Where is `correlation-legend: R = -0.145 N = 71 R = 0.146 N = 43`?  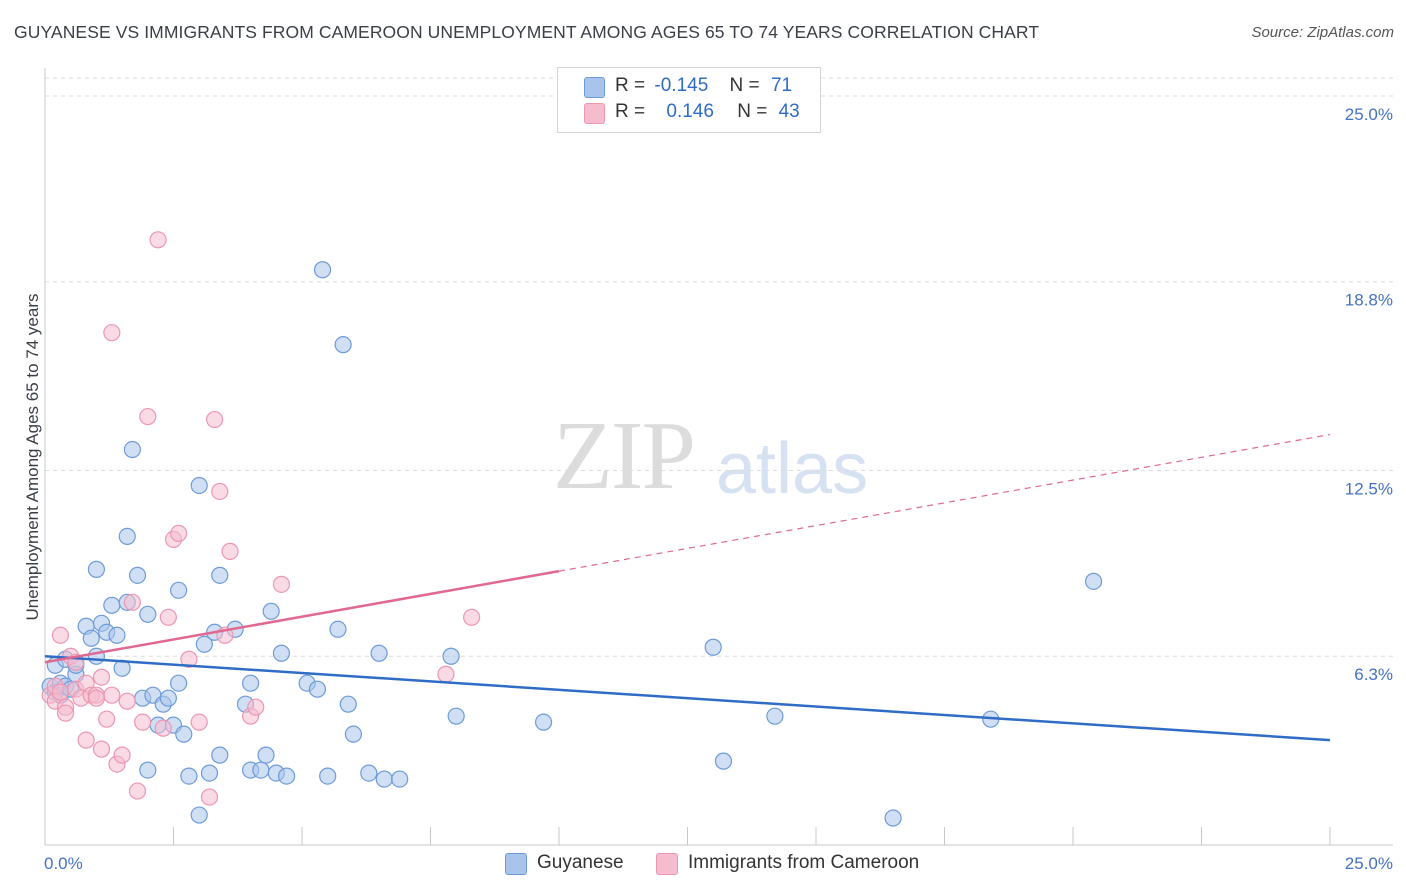 correlation-legend: R = -0.145 N = 71 R = 0.146 N = 43 is located at coordinates (689, 100).